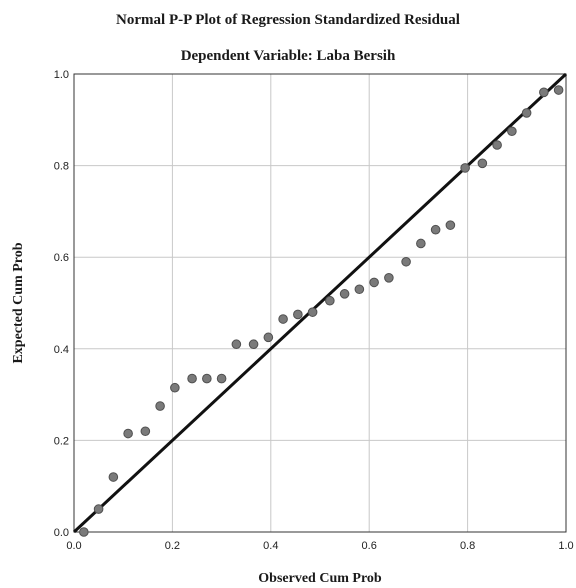 The image size is (576, 588). What do you see at coordinates (18, 302) in the screenshot?
I see `y-axis-label: Expected Cum Prob` at bounding box center [18, 302].